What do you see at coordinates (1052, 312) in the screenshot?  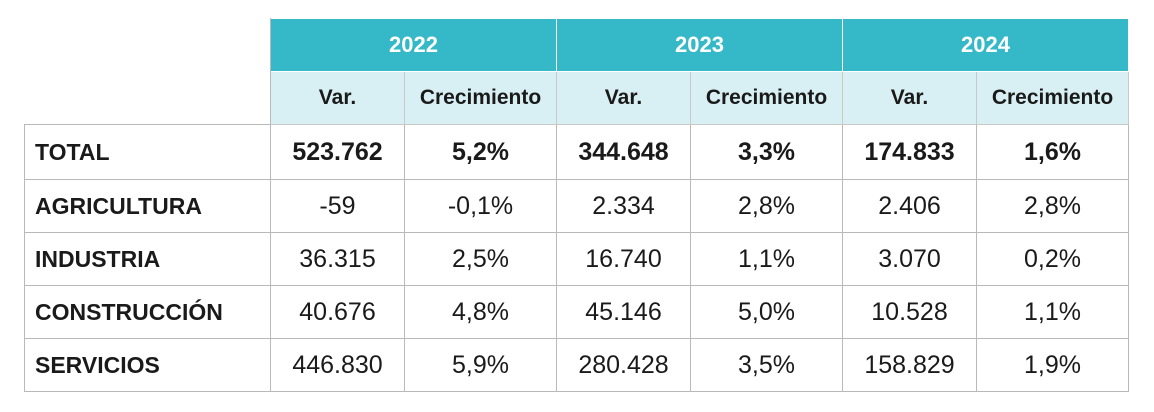 I see `cell-growth-2024: 1,1%` at bounding box center [1052, 312].